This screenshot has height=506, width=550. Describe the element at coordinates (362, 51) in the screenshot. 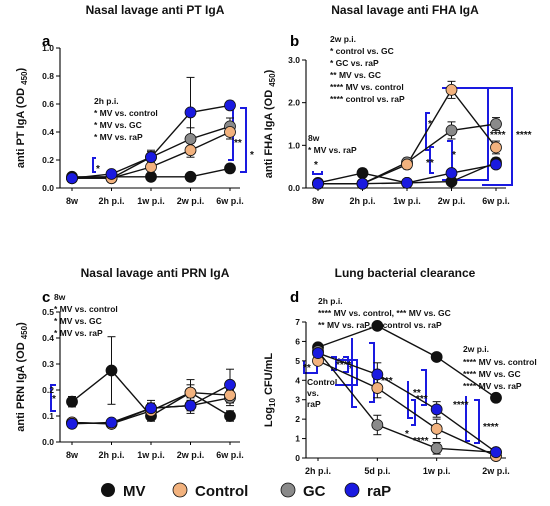

I see `panel-b-annotation-2: * control vs. GC` at that location.